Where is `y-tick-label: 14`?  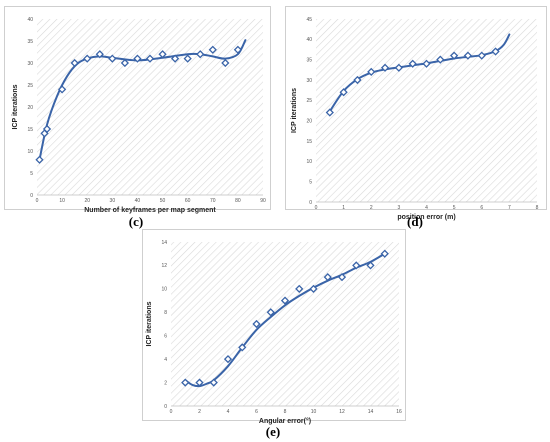
y-tick-label: 14 is located at coordinates (164, 243).